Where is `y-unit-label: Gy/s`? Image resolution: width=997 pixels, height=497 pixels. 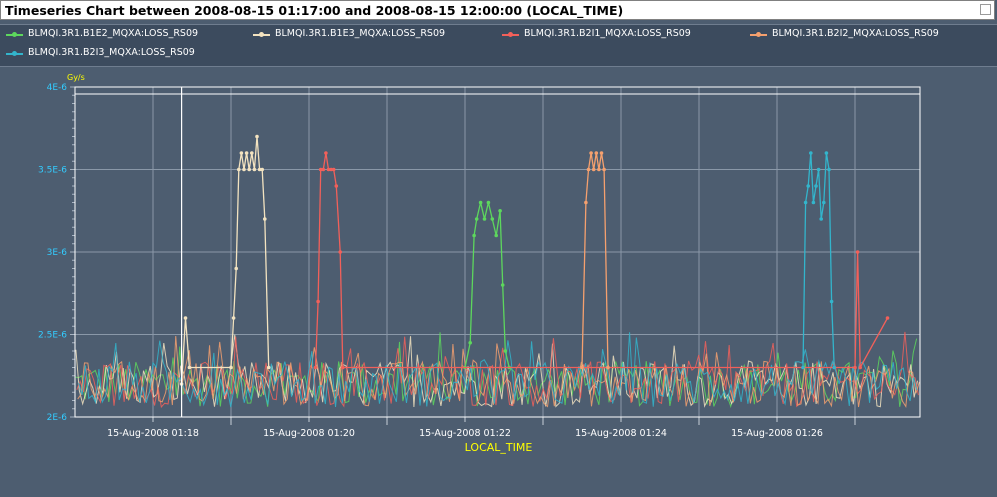
y-unit-label: Gy/s is located at coordinates (76, 77).